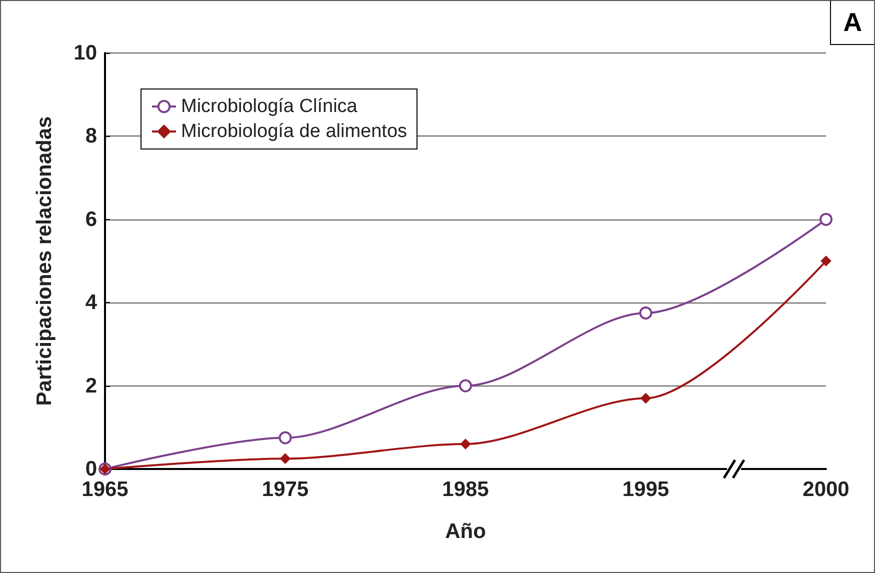 This screenshot has height=573, width=875. Describe the element at coordinates (91, 136) in the screenshot. I see `y-tick-label: 8` at that location.